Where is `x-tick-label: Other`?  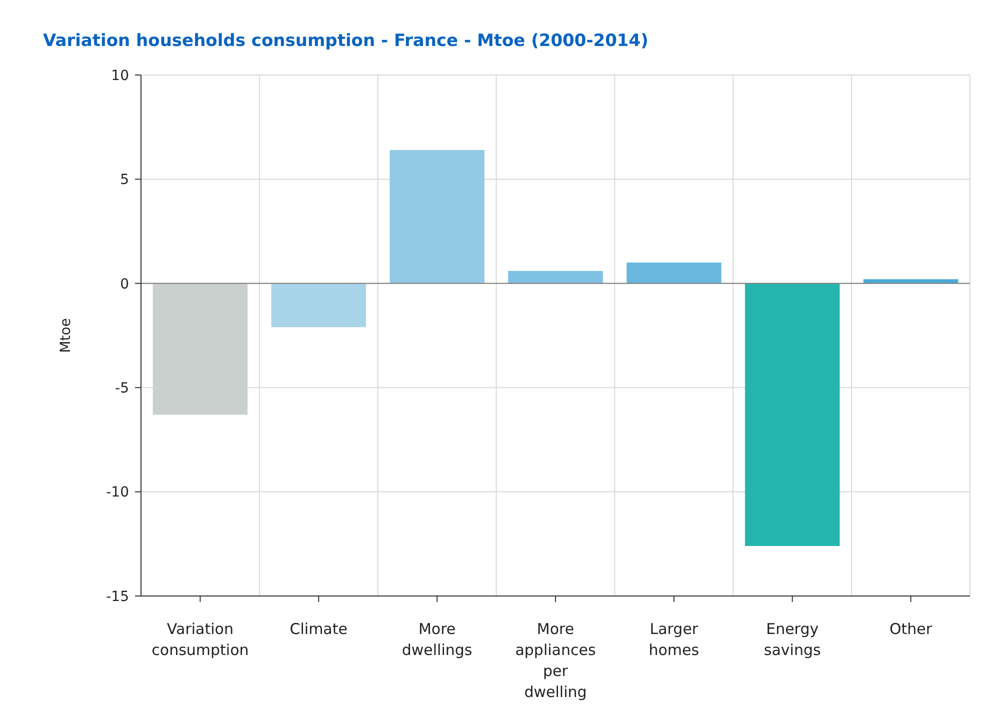 x-tick-label: Other is located at coordinates (911, 629).